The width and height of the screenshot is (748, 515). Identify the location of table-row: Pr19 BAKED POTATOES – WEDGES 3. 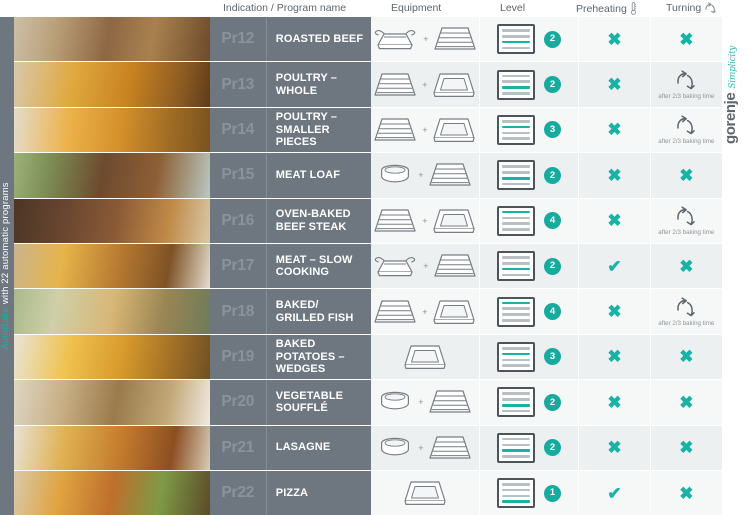
(368, 357).